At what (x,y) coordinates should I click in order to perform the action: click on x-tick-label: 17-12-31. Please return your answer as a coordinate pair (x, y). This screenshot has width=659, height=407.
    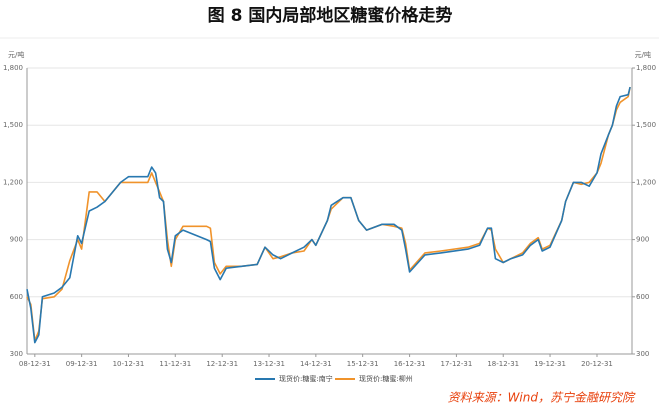
    Looking at the image, I should click on (457, 364).